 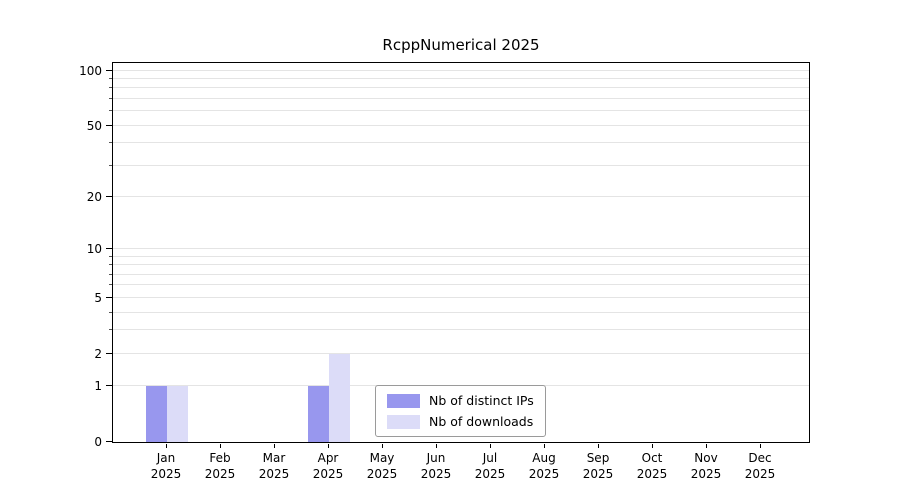 What do you see at coordinates (98, 442) in the screenshot?
I see `y-tick-label: 0` at bounding box center [98, 442].